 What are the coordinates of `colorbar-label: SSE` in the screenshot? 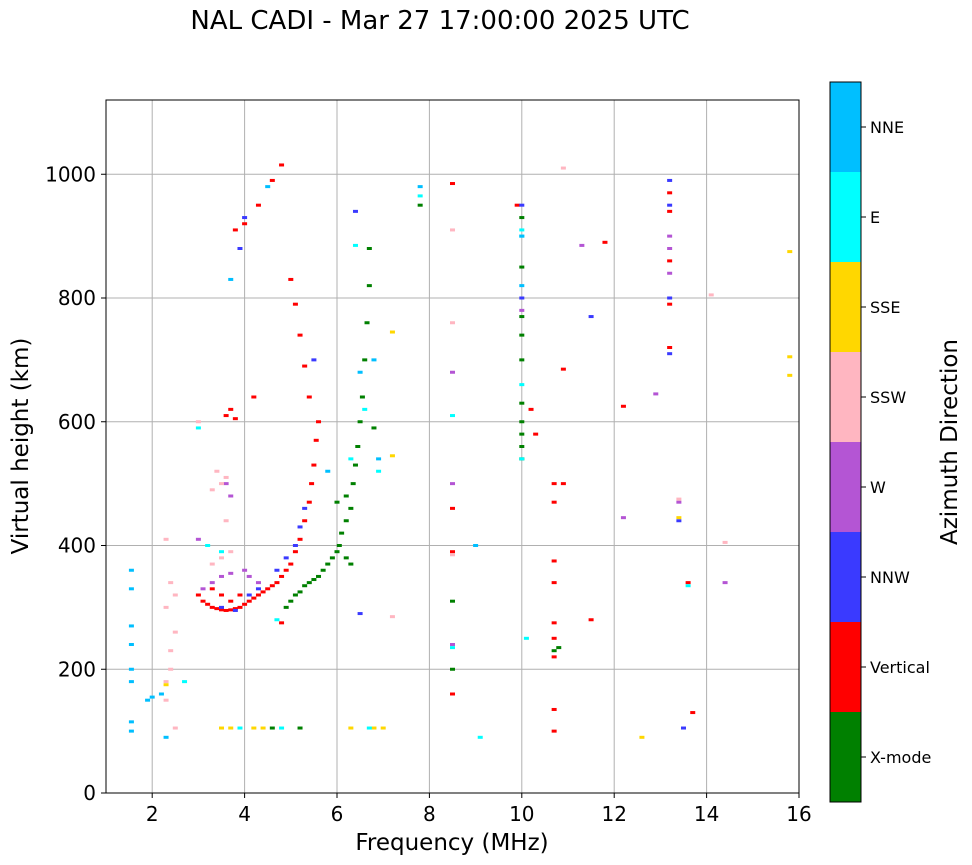 It's located at (885, 307).